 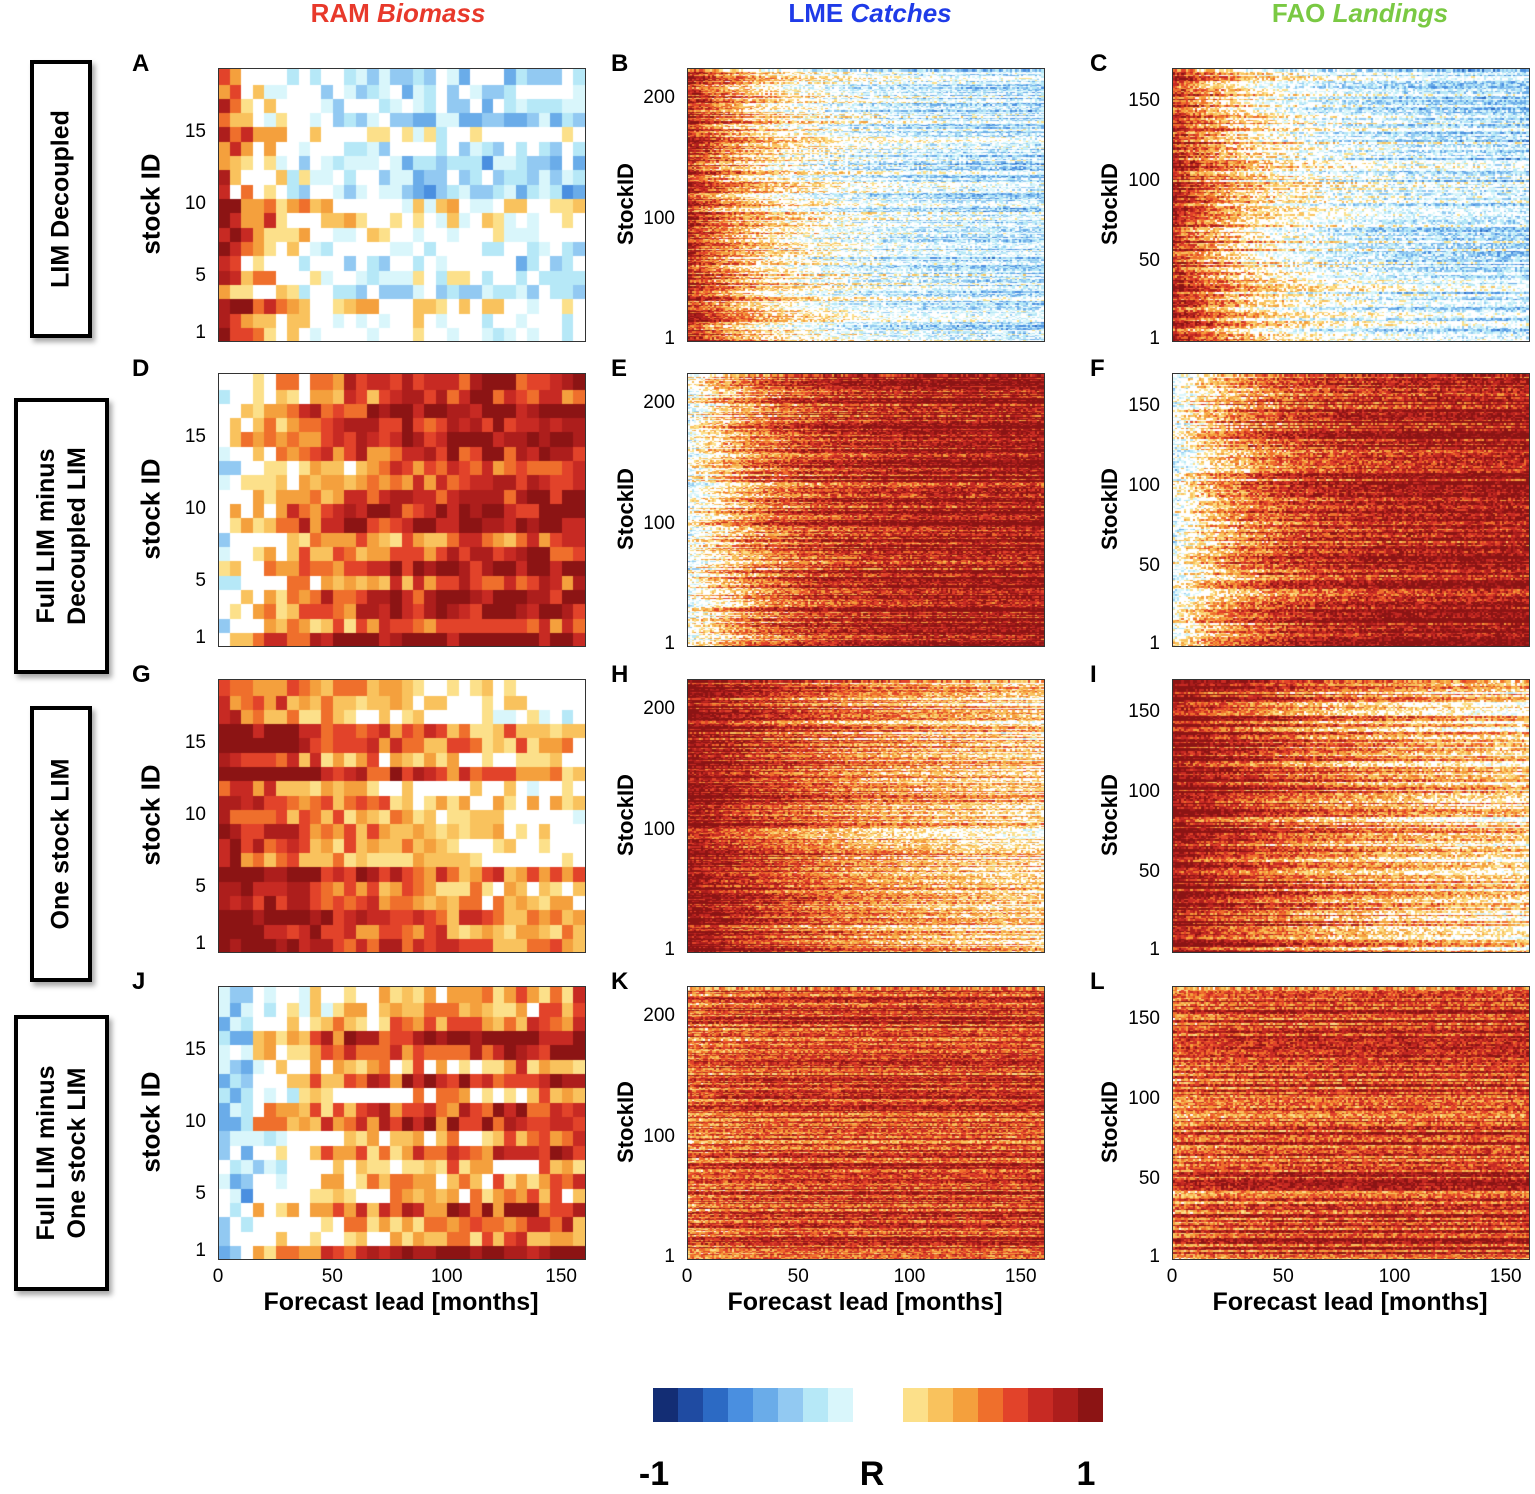 I want to click on x-tick-label: 100, so click(x=446, y=1276).